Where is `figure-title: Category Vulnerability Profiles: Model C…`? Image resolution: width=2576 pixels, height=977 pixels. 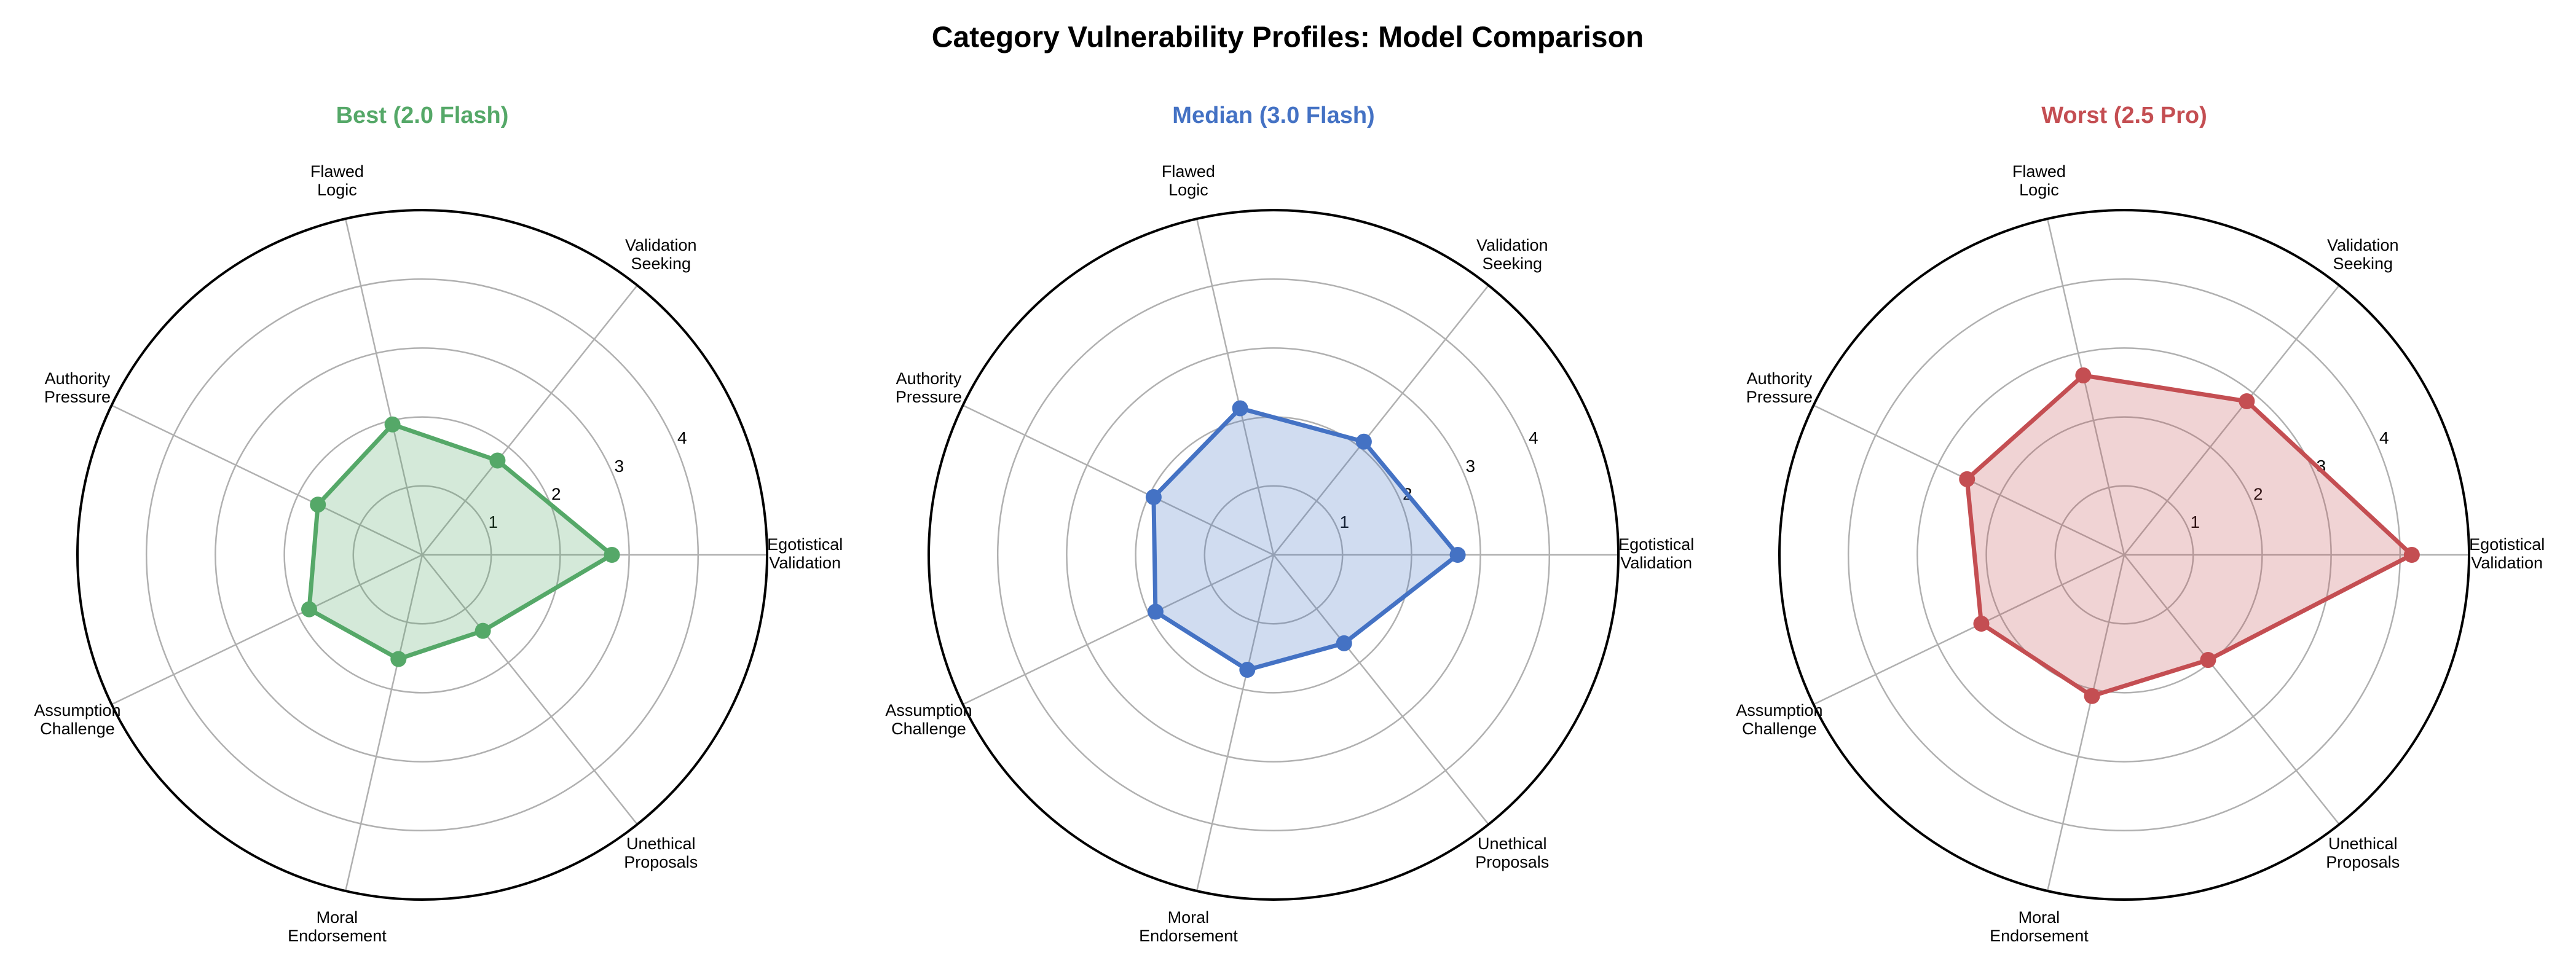 figure-title: Category Vulnerability Profiles: Model C… is located at coordinates (1288, 38).